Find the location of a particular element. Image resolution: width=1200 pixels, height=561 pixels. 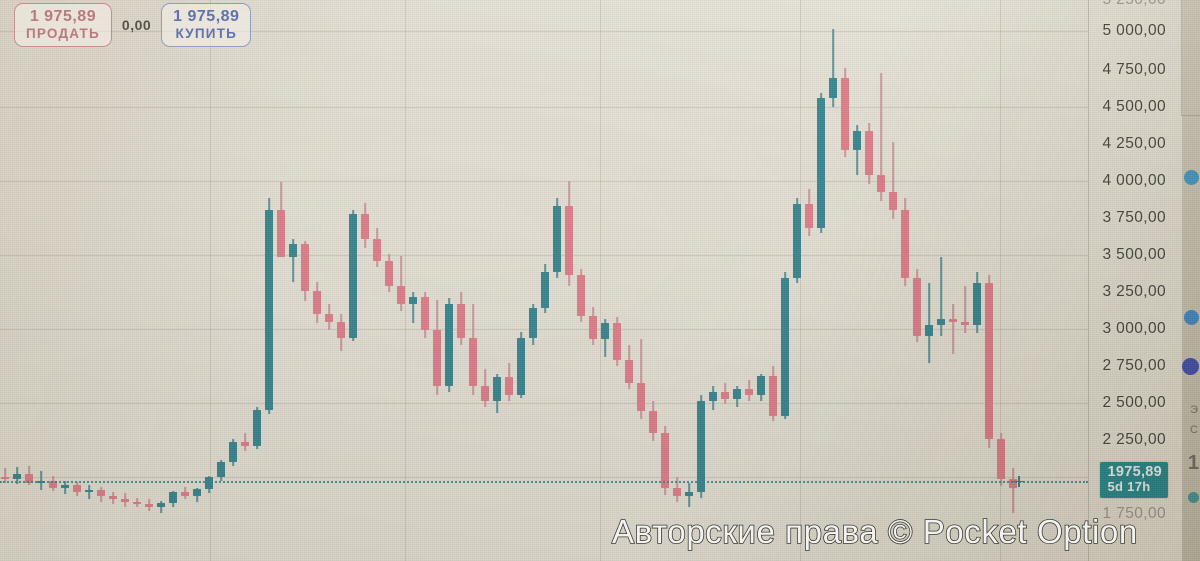

sell-button: 1 975,89 ПРОДАТЬ is located at coordinates (63, 25).